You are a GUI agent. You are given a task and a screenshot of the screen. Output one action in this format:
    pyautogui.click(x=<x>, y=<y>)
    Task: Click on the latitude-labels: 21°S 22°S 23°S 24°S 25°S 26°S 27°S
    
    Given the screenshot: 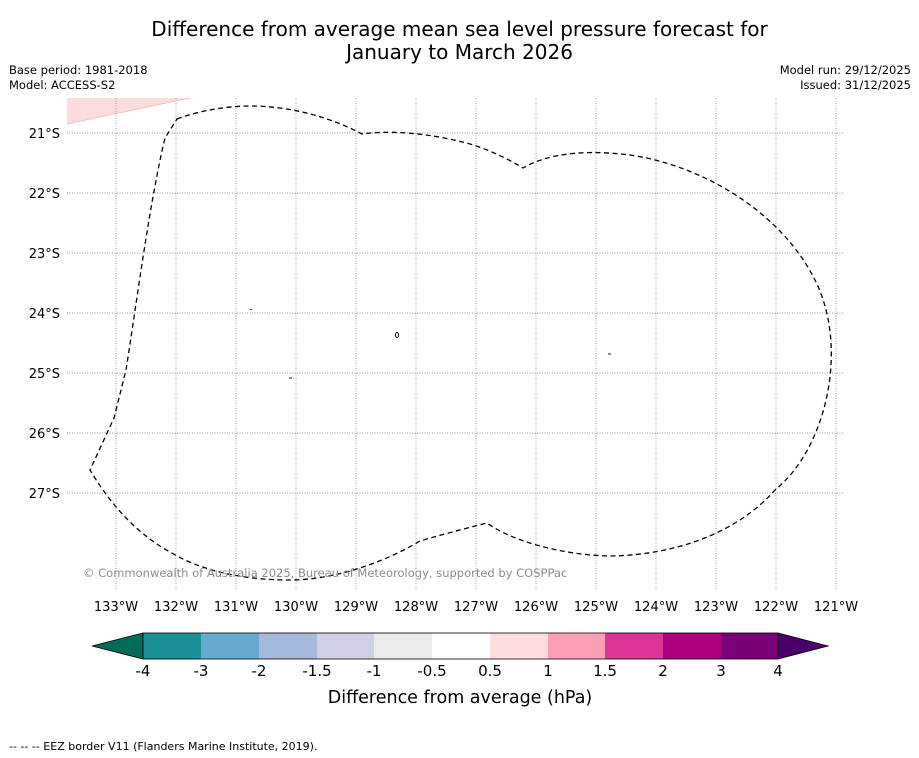 What is the action you would take?
    pyautogui.click(x=44, y=314)
    